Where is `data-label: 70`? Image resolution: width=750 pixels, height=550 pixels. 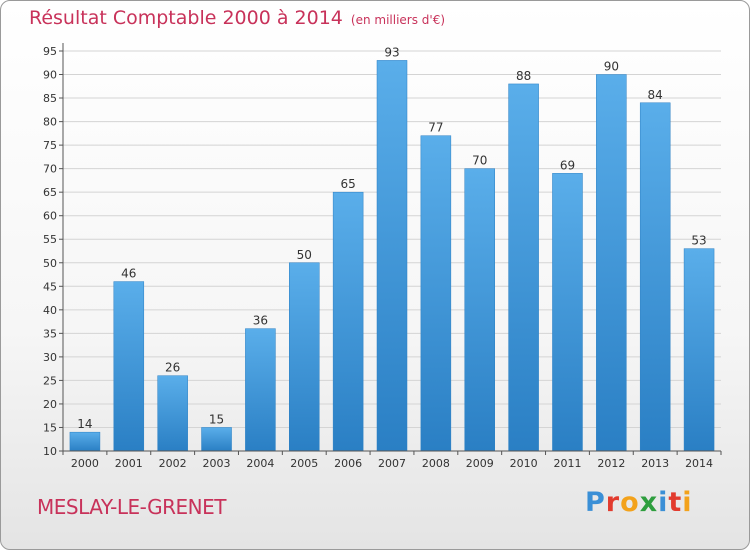 data-label: 70 is located at coordinates (479, 161).